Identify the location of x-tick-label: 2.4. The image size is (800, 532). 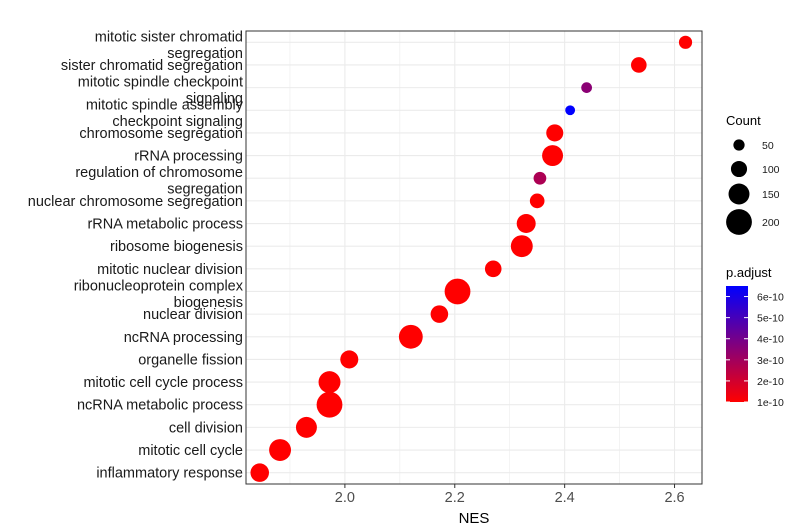
(565, 498).